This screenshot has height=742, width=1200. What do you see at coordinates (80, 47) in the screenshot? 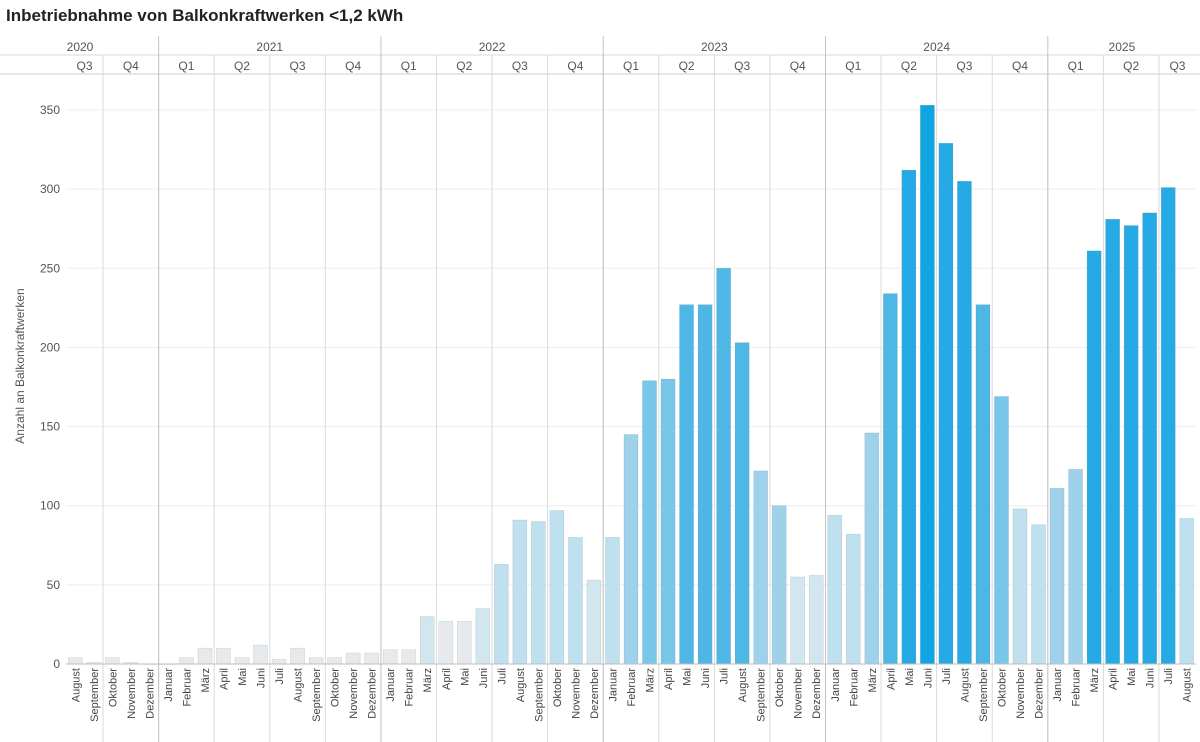
I see `year-label: 2020` at bounding box center [80, 47].